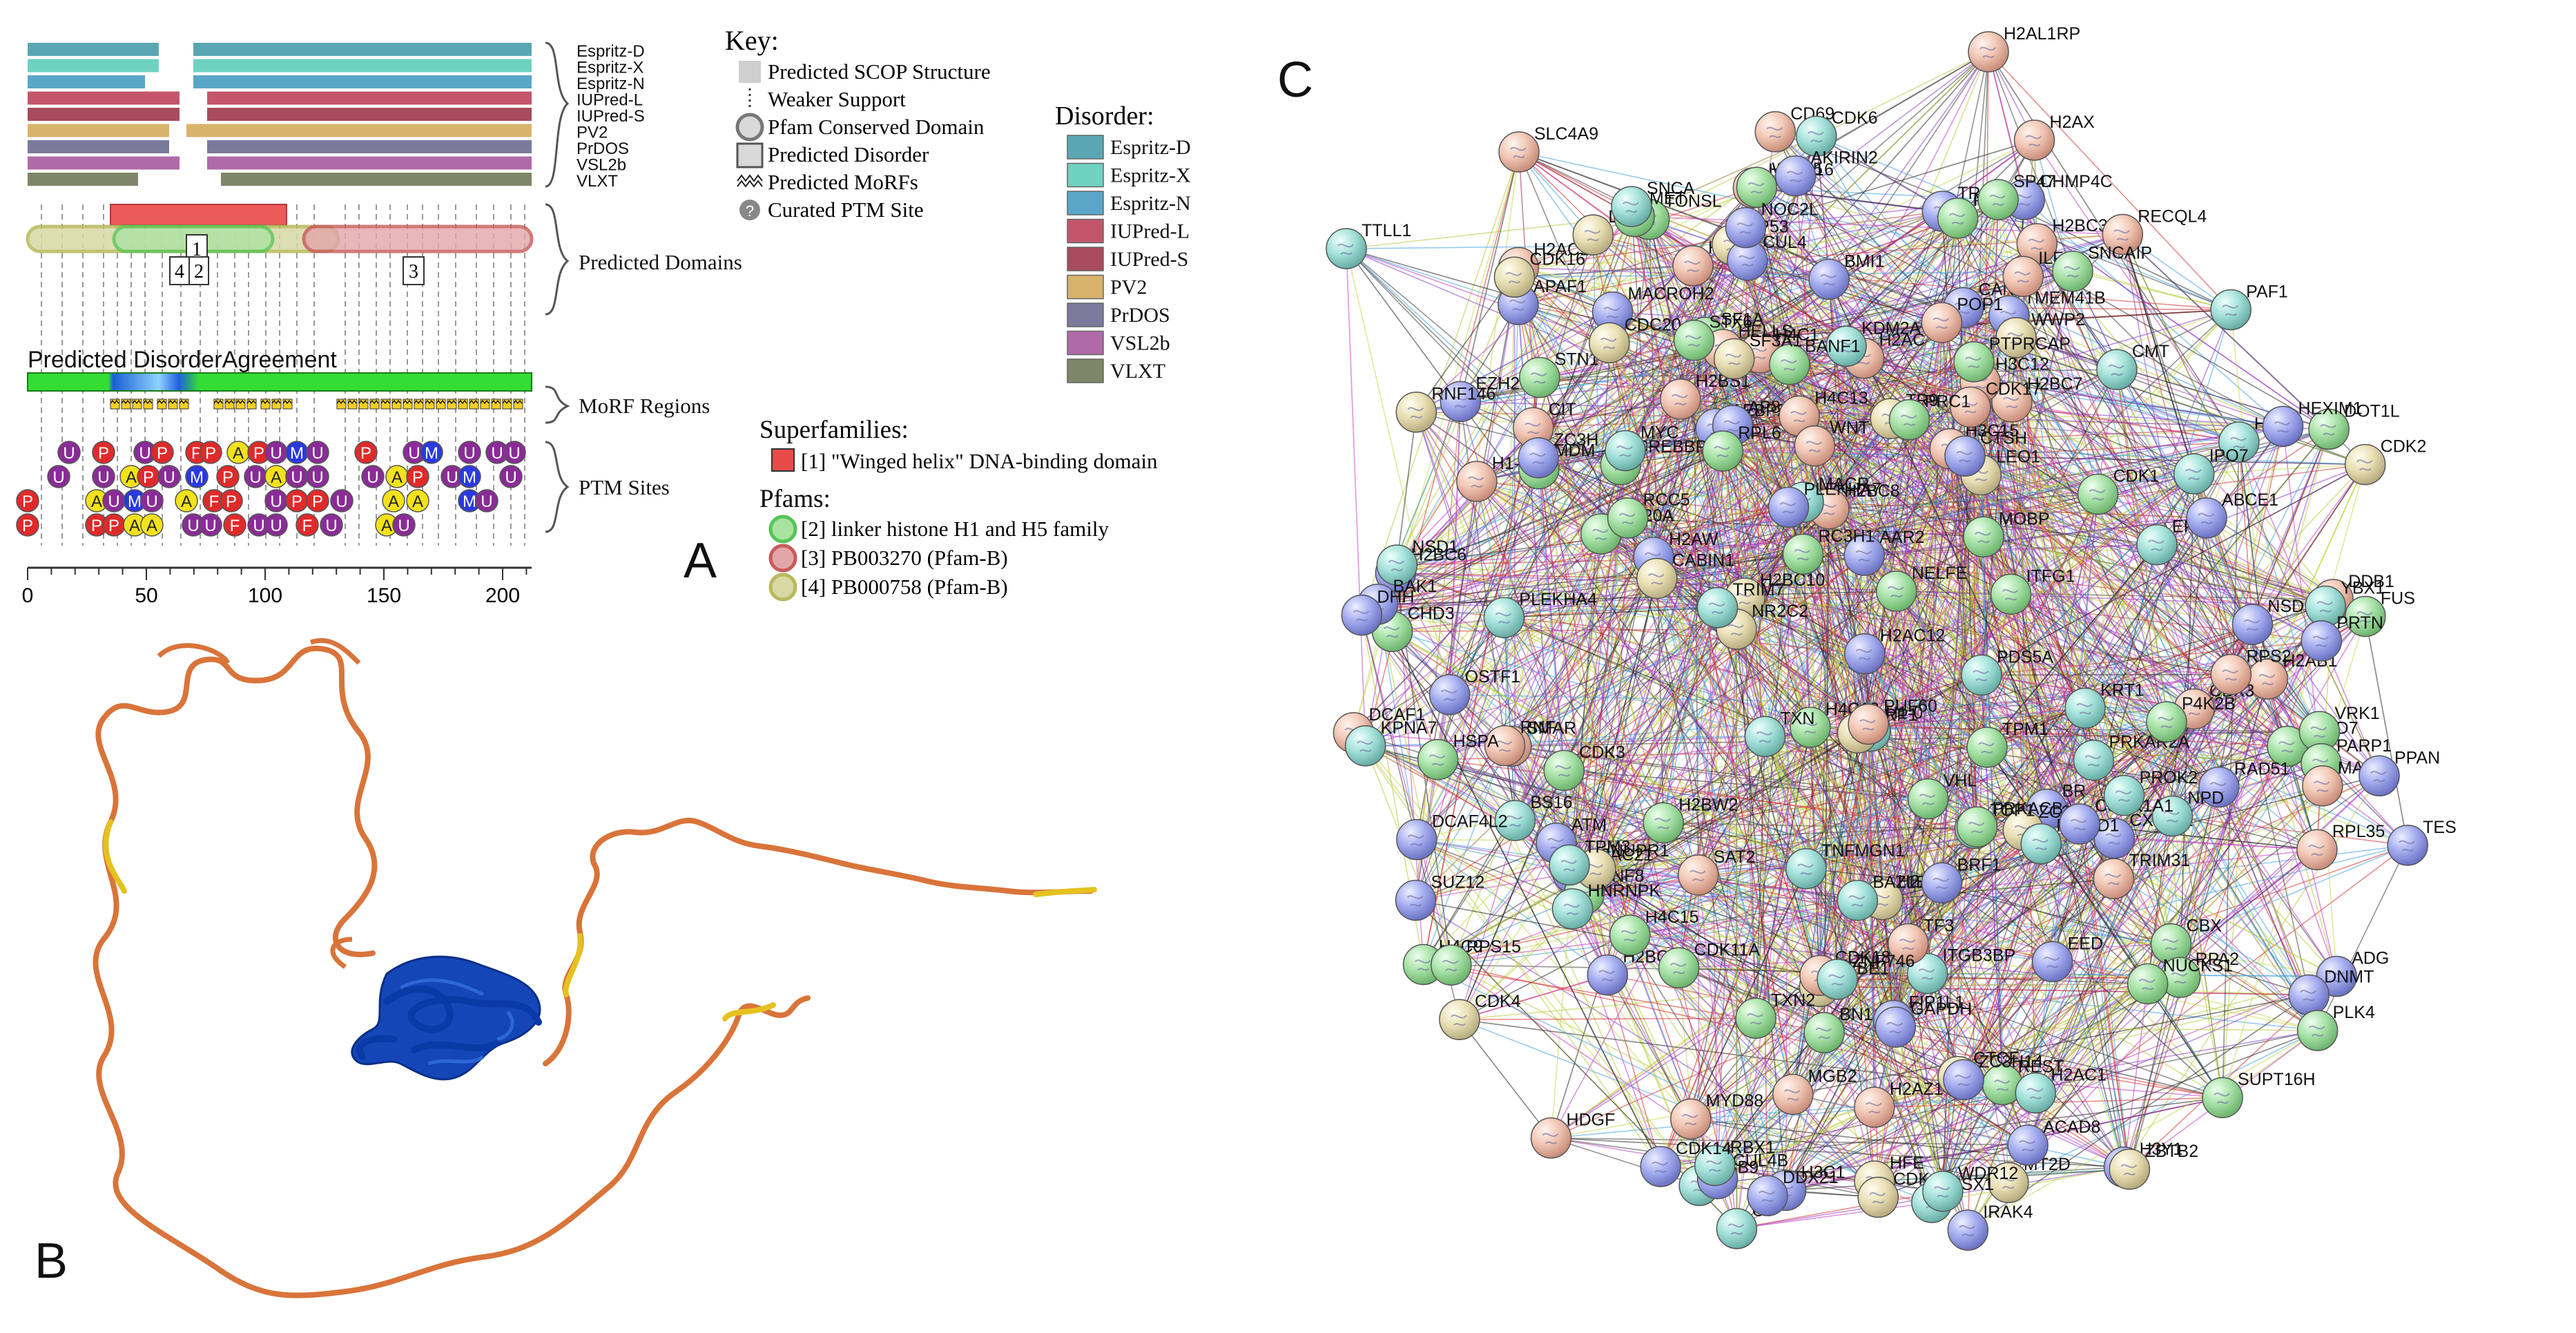 The image size is (2576, 1333). What do you see at coordinates (265, 595) in the screenshot?
I see `axis-tick-label: 100` at bounding box center [265, 595].